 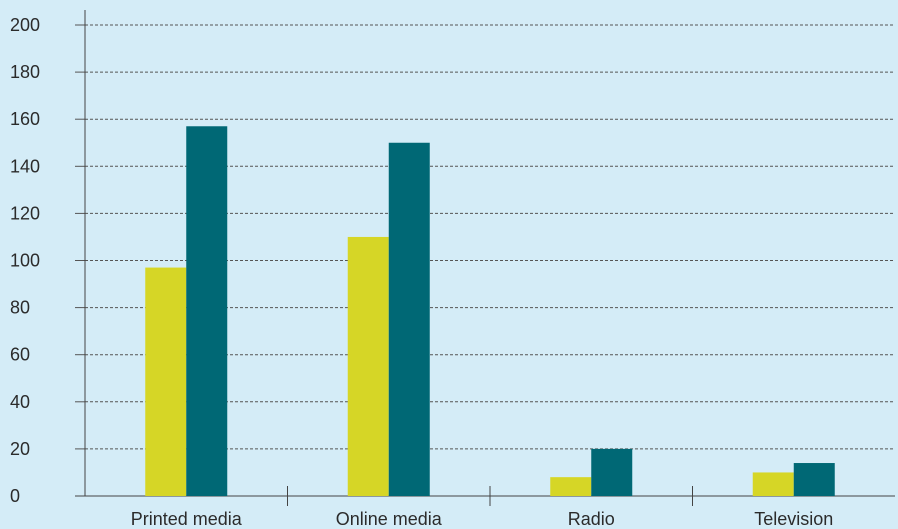 What do you see at coordinates (793, 519) in the screenshot?
I see `x-category-label: Television` at bounding box center [793, 519].